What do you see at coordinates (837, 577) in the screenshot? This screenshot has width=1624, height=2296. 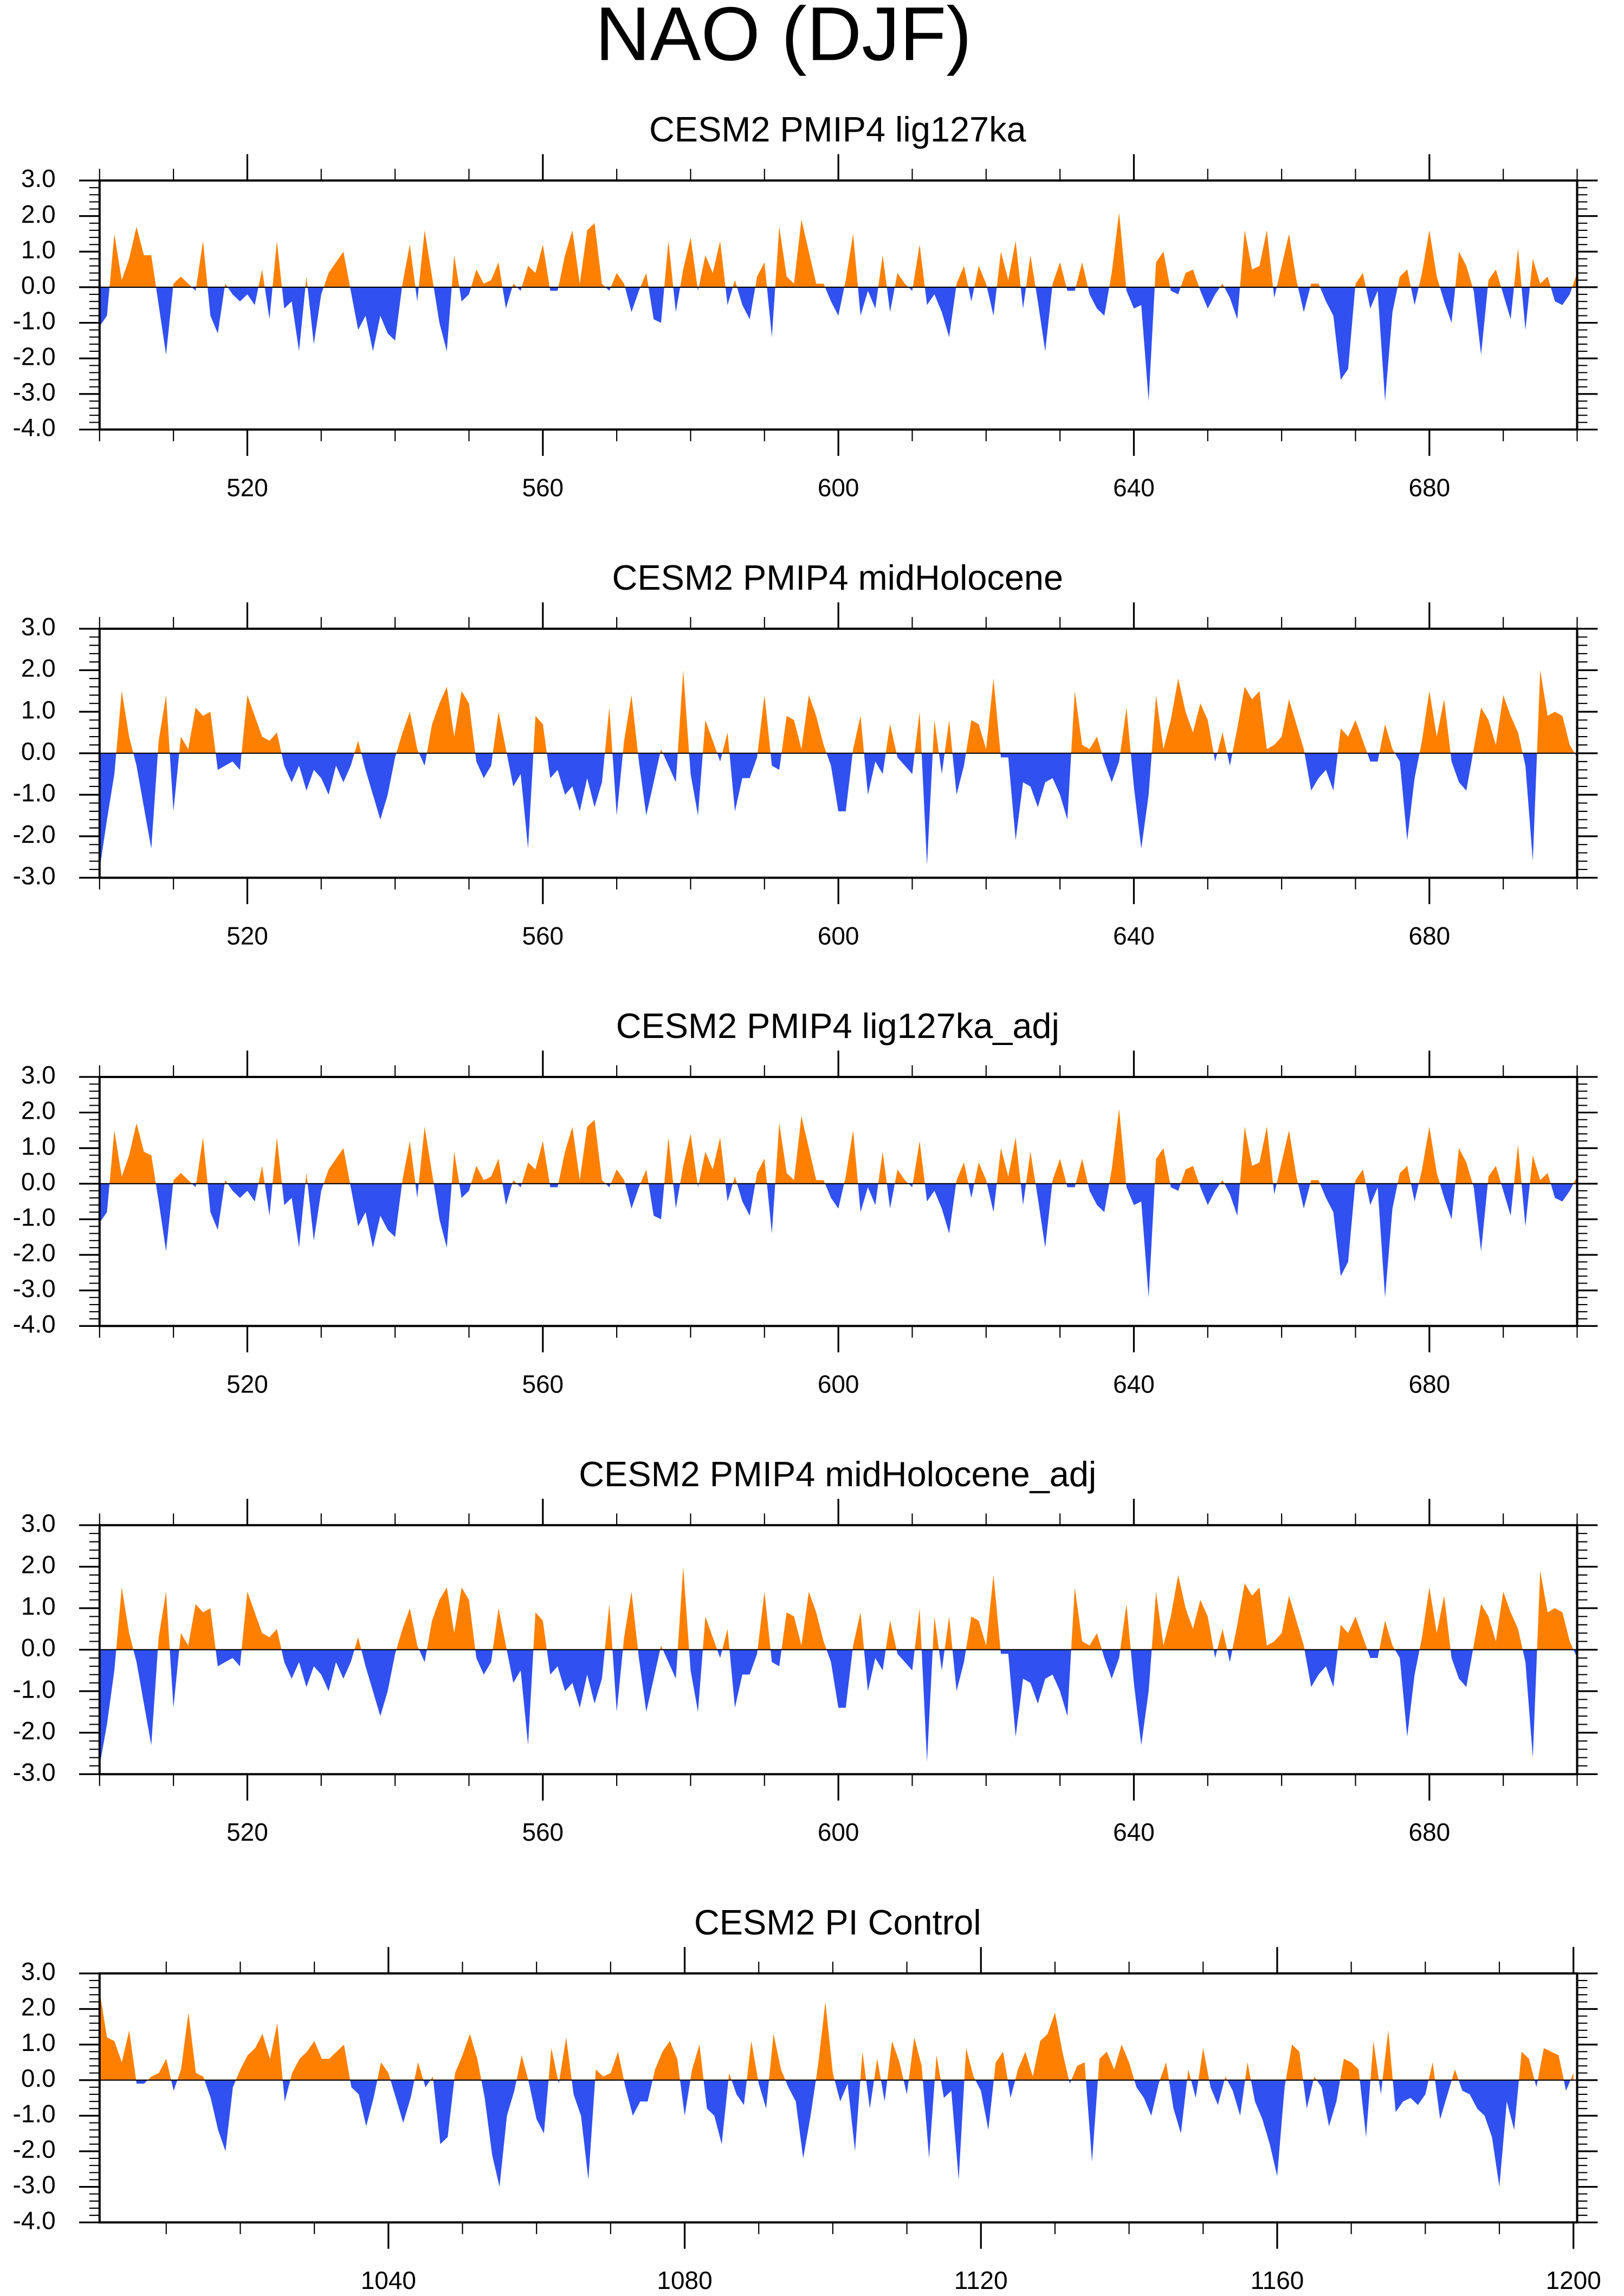 I see `chart-title: CESM2 PMIP4 midHolocene` at bounding box center [837, 577].